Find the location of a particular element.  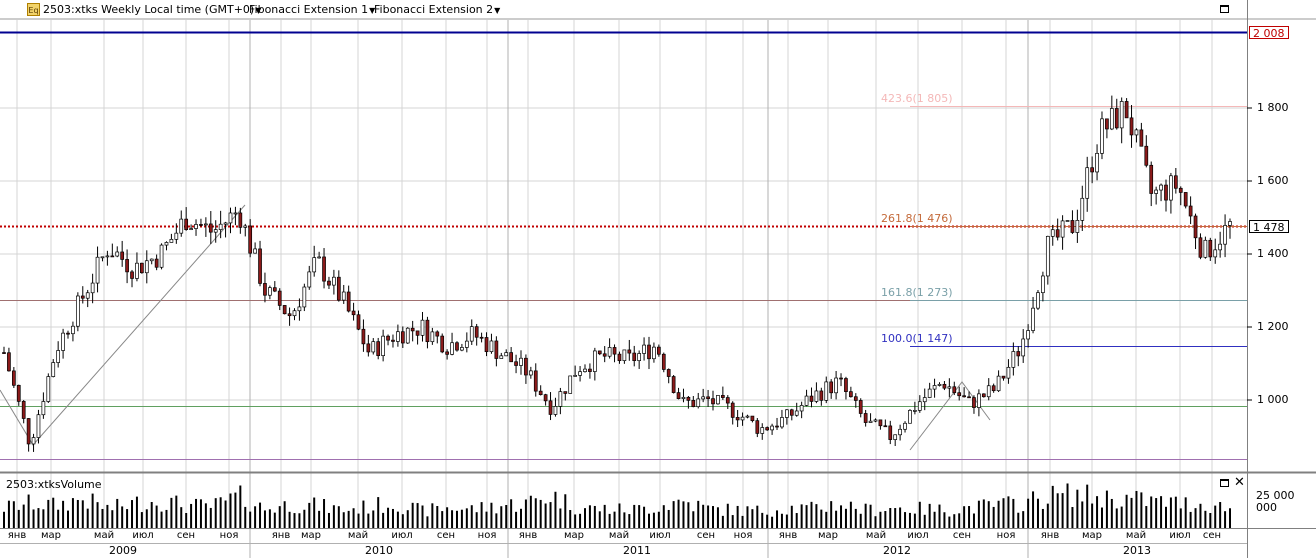

close-icon: ✕ is located at coordinates (1239, 482).